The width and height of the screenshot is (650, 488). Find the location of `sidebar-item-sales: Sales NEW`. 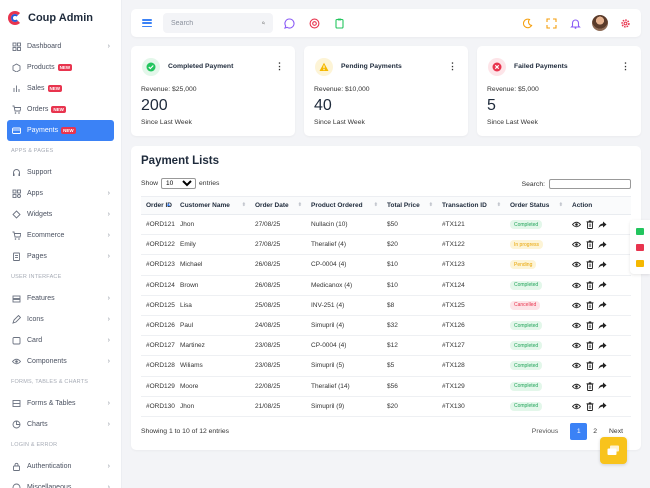

sidebar-item-sales: Sales NEW is located at coordinates (60, 88).